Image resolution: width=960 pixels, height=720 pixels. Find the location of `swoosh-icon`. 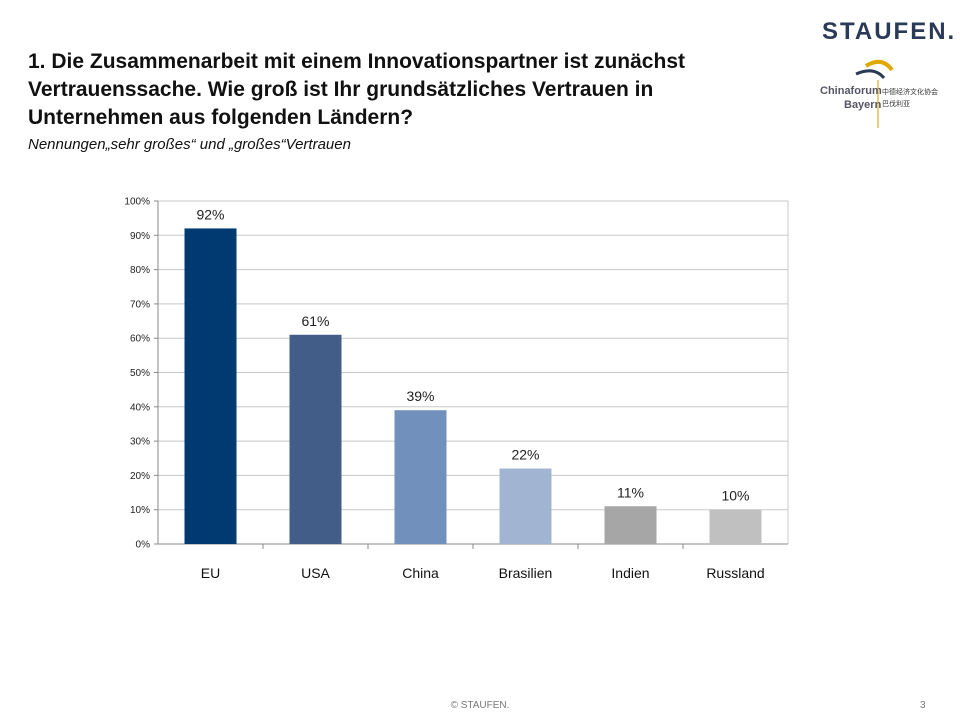

swoosh-icon is located at coordinates (879, 65).